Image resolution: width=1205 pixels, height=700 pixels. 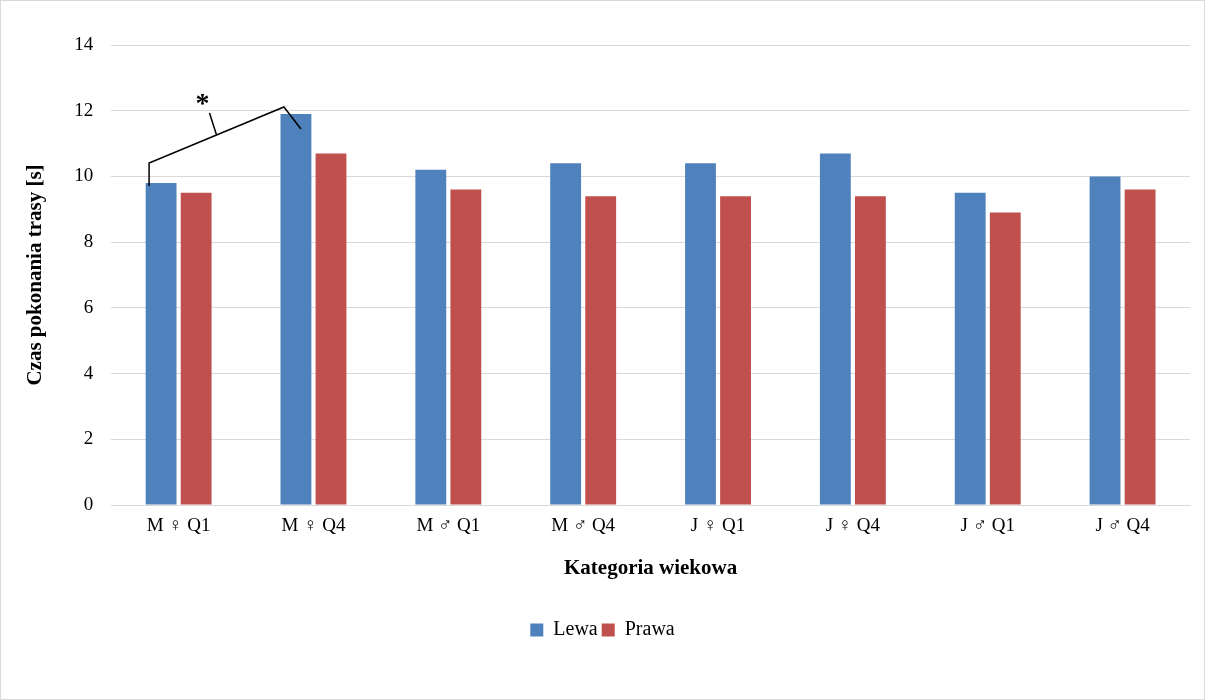 I want to click on x-tick-label: M ♀ Q1, so click(x=178, y=525).